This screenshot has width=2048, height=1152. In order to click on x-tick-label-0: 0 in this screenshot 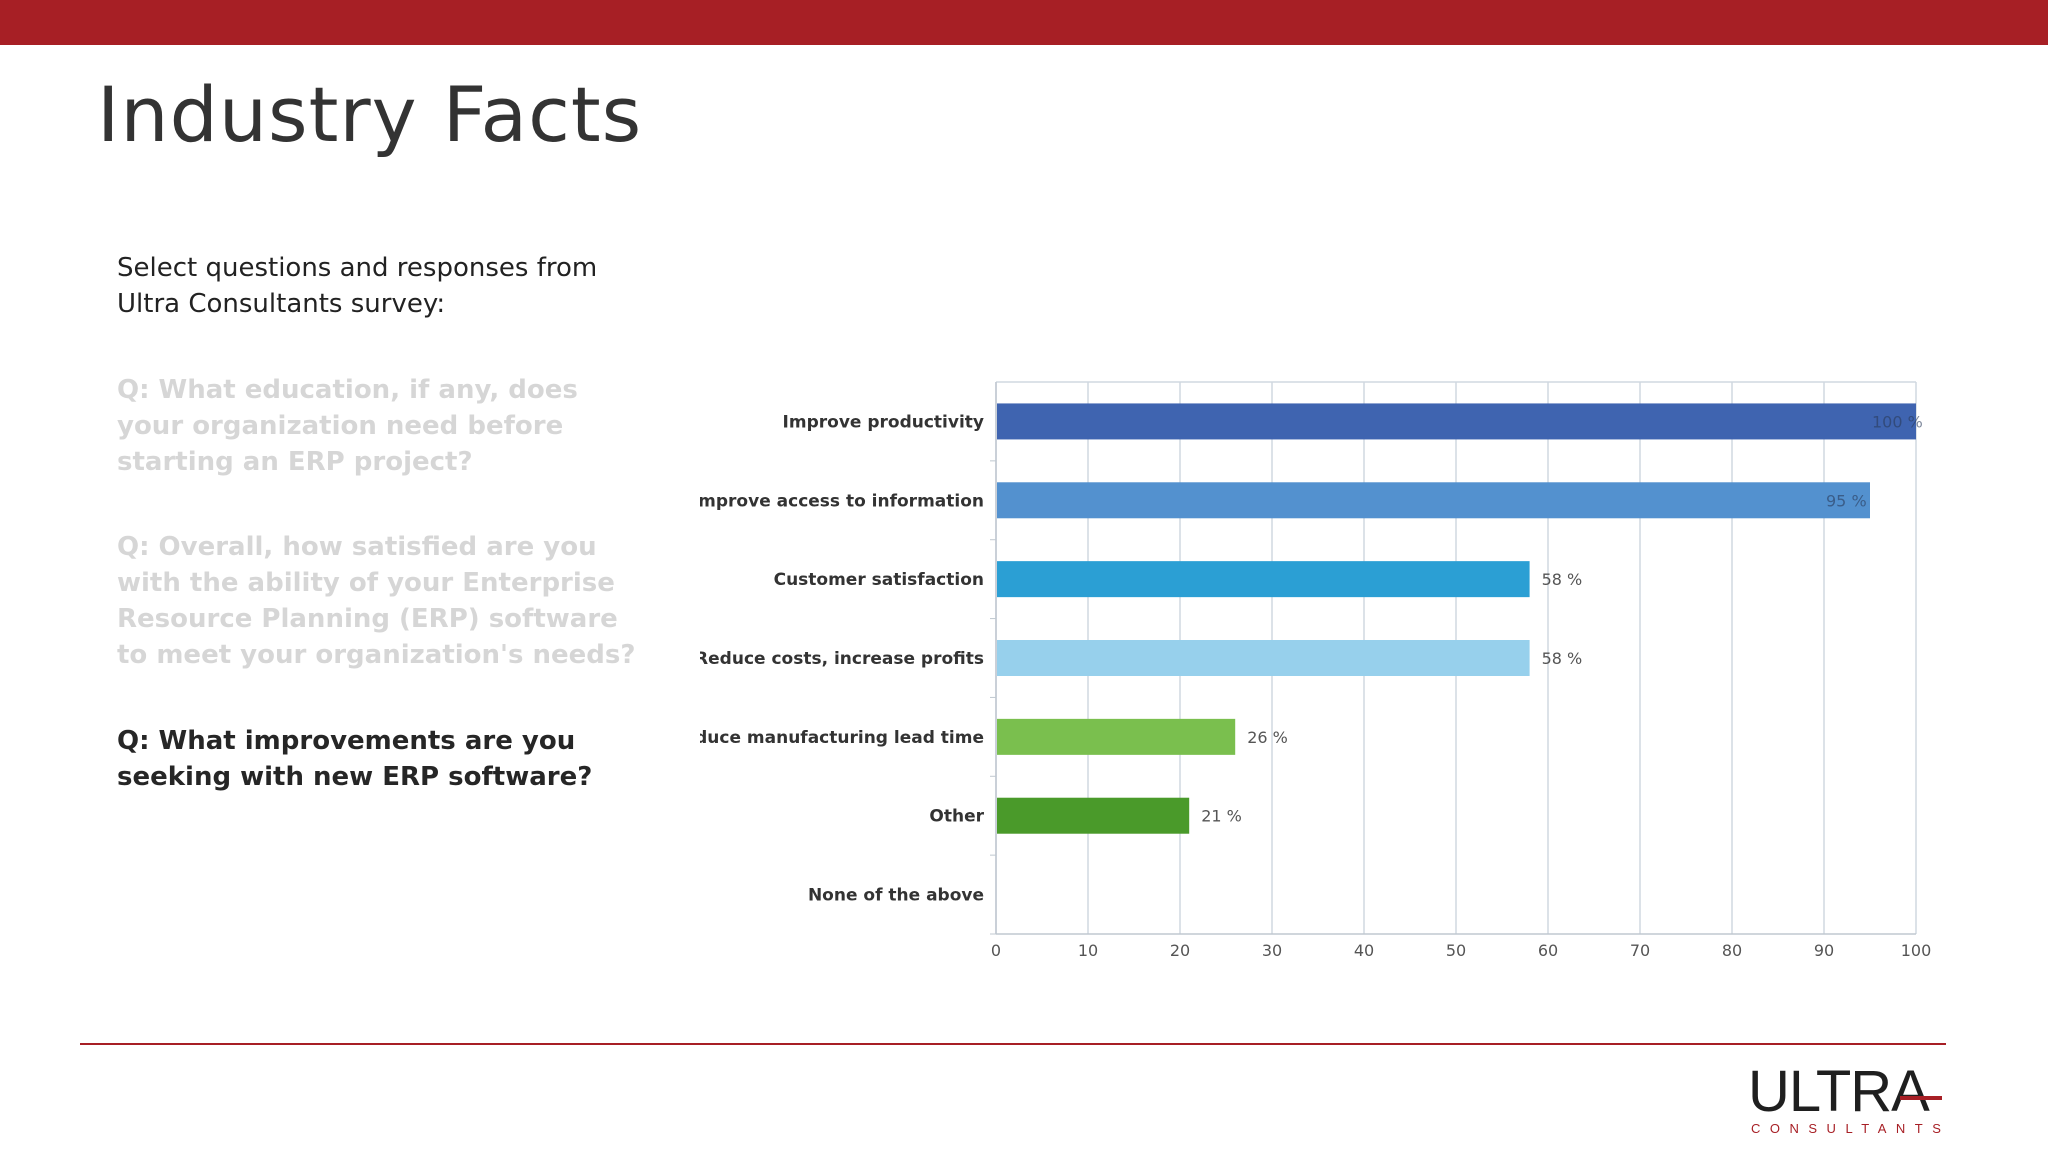, I will do `click(996, 950)`.